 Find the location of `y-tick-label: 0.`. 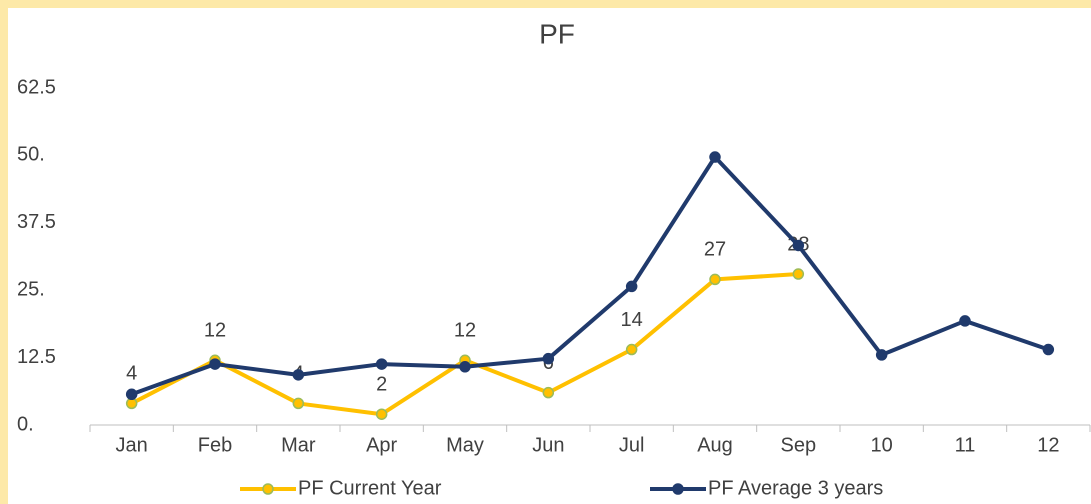

y-tick-label: 0. is located at coordinates (25, 424).